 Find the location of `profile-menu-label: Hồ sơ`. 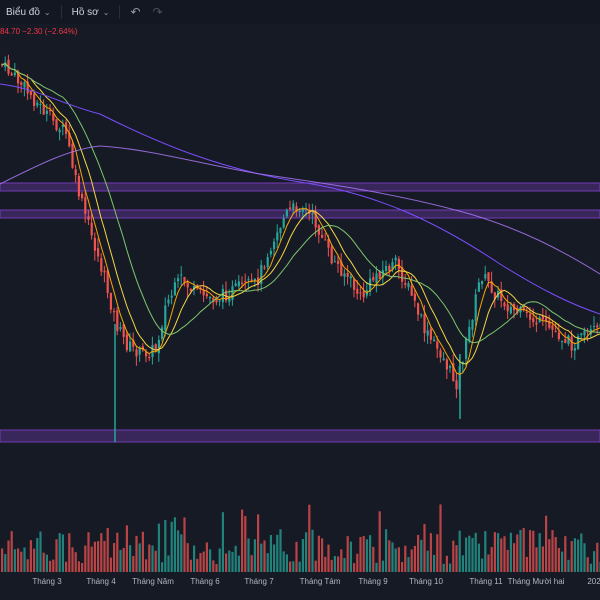

profile-menu-label: Hồ sơ is located at coordinates (85, 12).